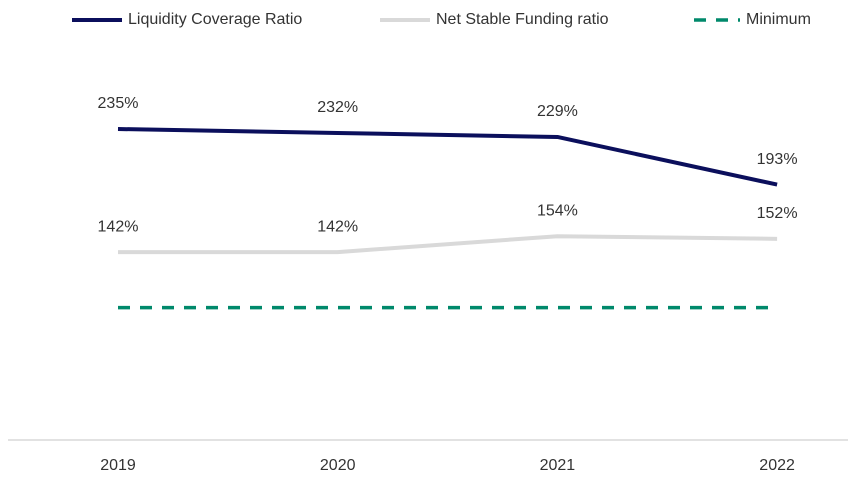 The image size is (848, 482). Describe the element at coordinates (522, 19) in the screenshot. I see `legend-label: Net Stable Funding ratio` at that location.